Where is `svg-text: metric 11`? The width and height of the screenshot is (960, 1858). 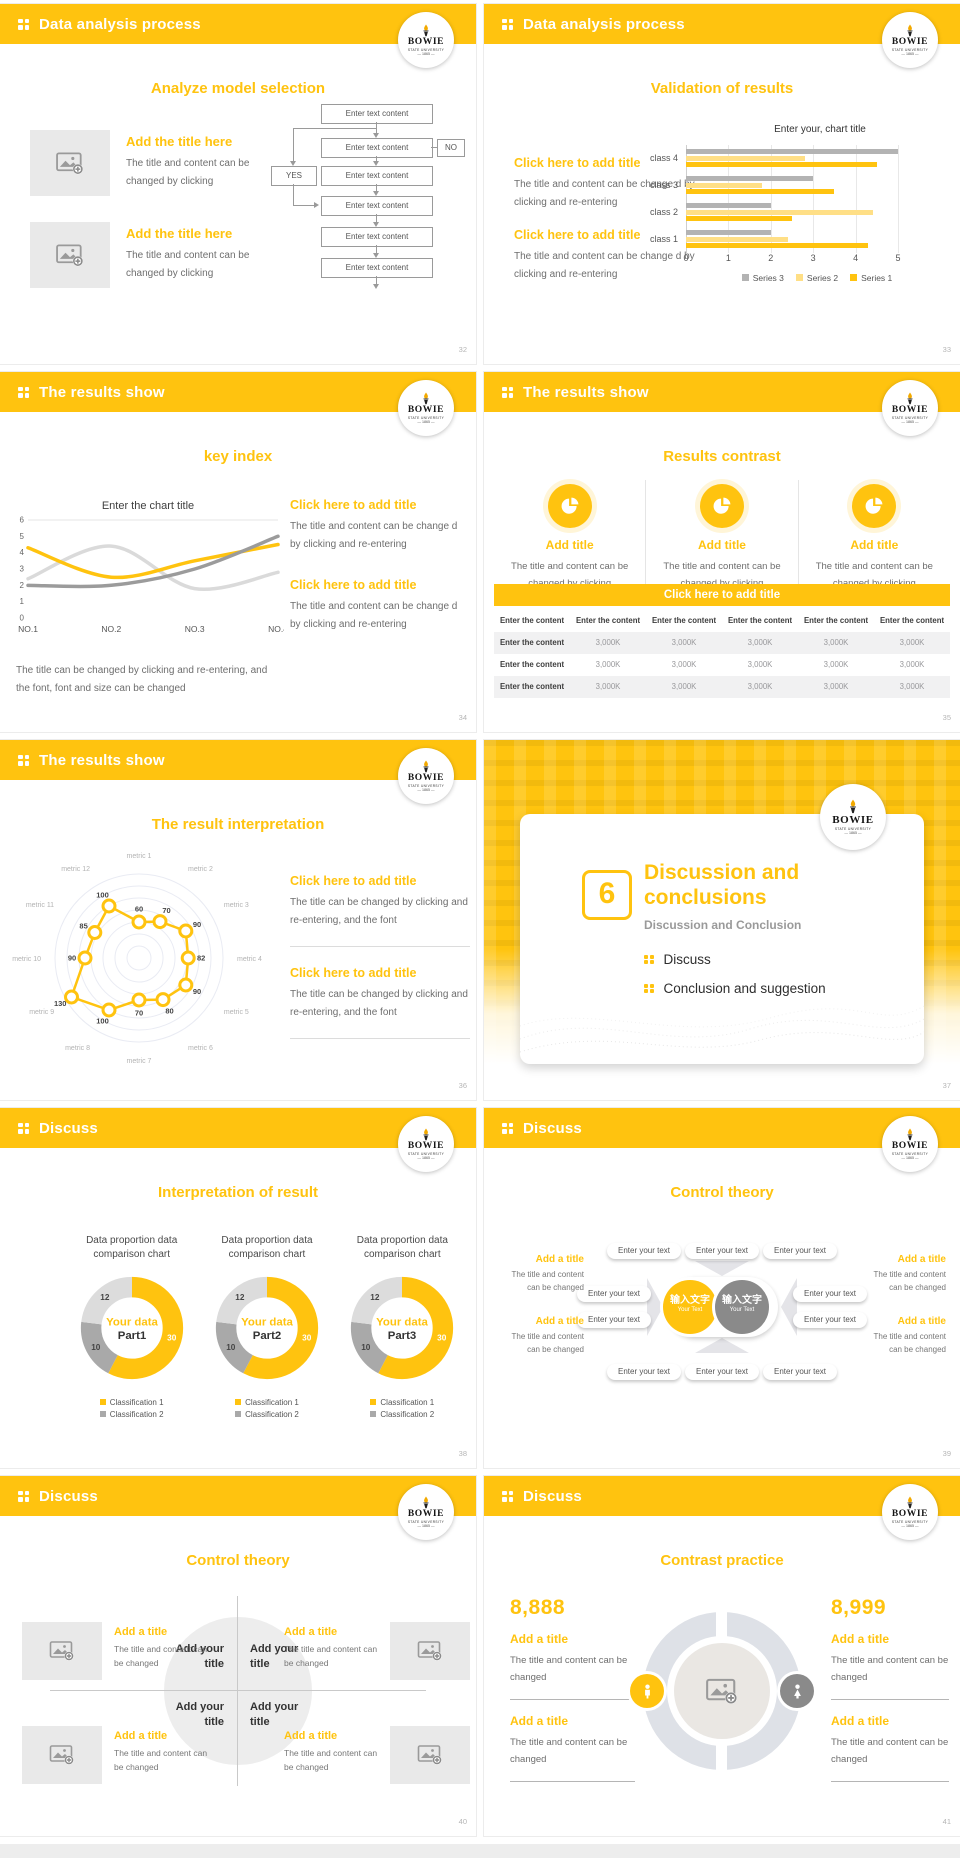 svg-text: metric 11 is located at coordinates (40, 905).